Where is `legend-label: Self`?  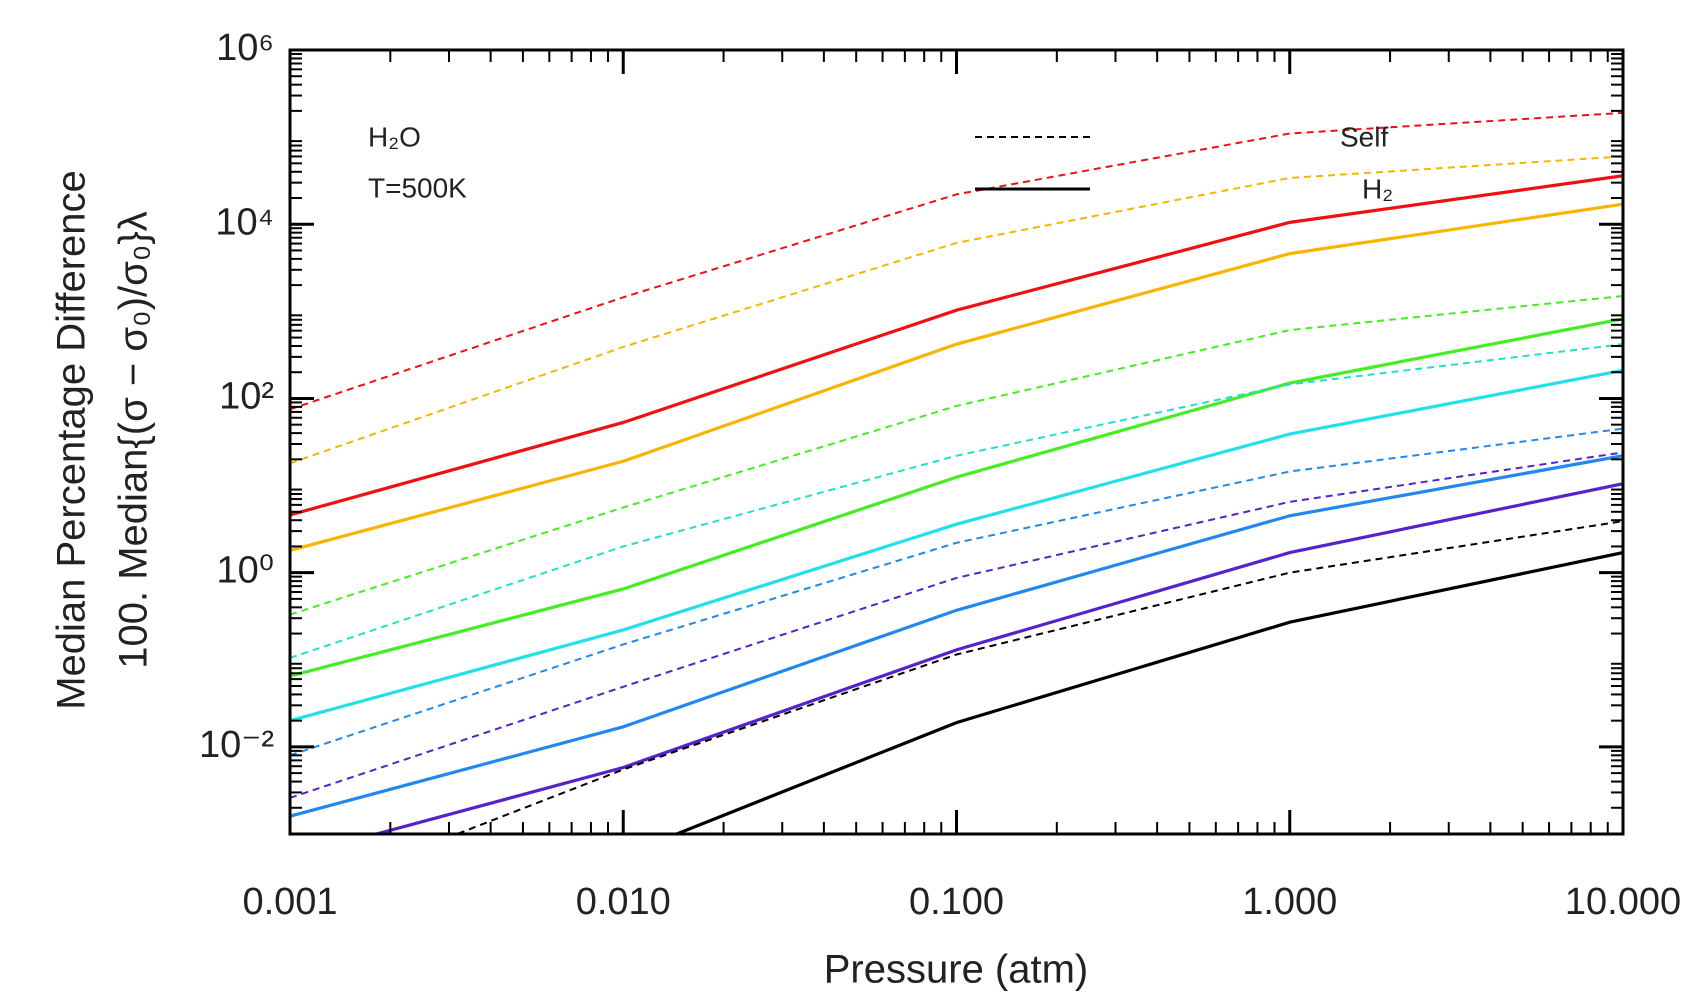 legend-label: Self is located at coordinates (1364, 136).